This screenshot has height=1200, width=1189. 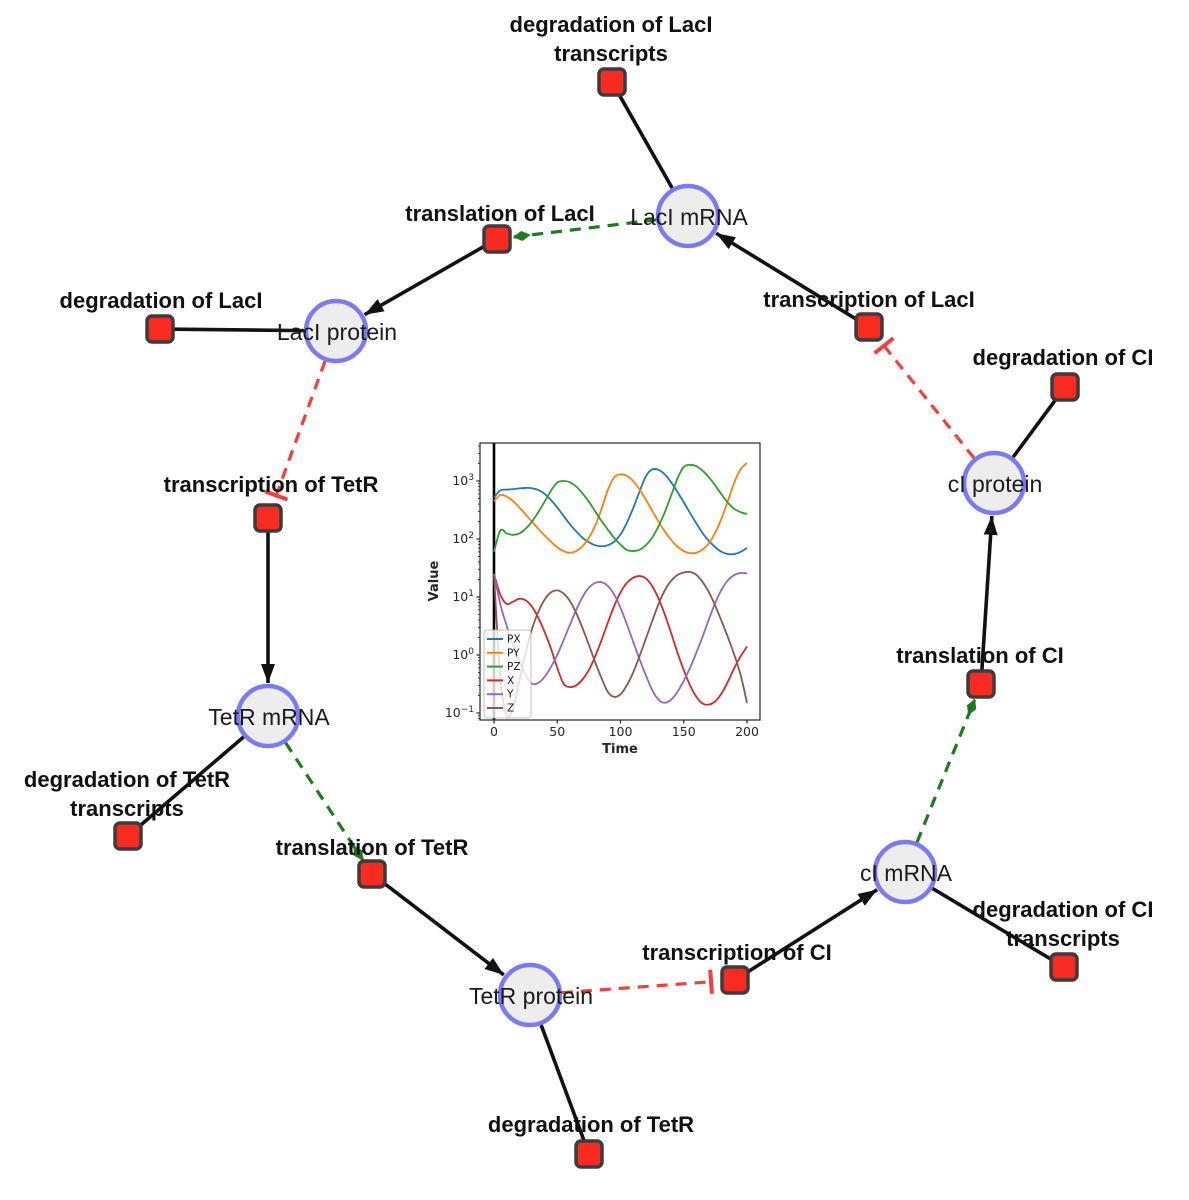 I want to click on species-node-laci-mrna, so click(x=688, y=216).